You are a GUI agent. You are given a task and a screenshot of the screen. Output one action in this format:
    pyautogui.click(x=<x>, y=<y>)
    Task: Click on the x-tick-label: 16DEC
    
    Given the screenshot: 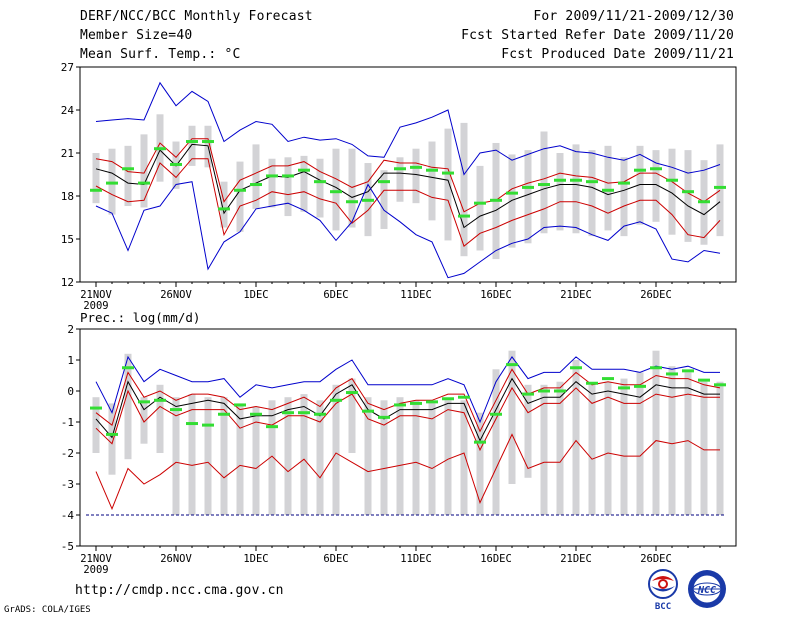 What is the action you would take?
    pyautogui.click(x=496, y=559)
    